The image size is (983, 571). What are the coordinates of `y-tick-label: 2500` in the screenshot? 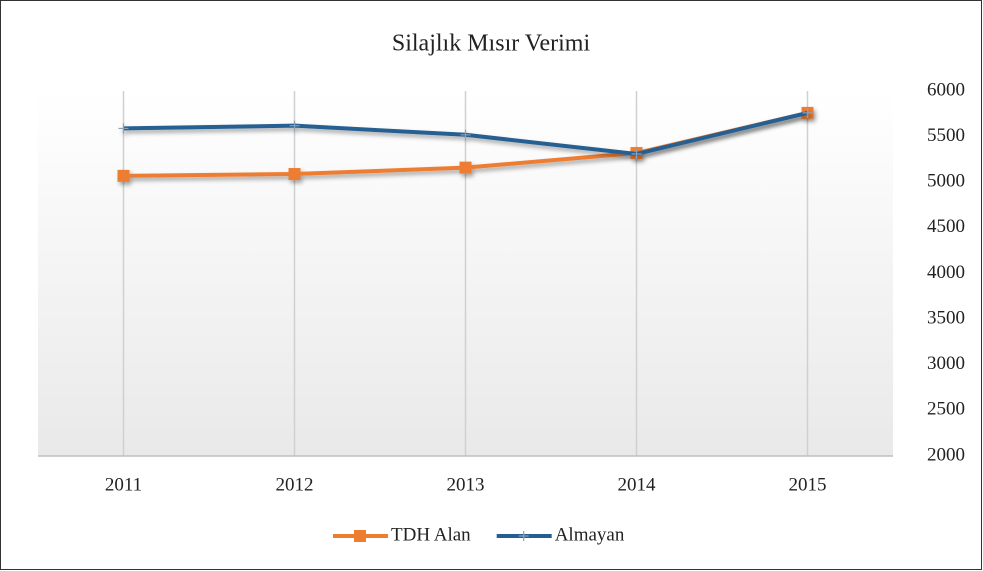 It's located at (946, 409).